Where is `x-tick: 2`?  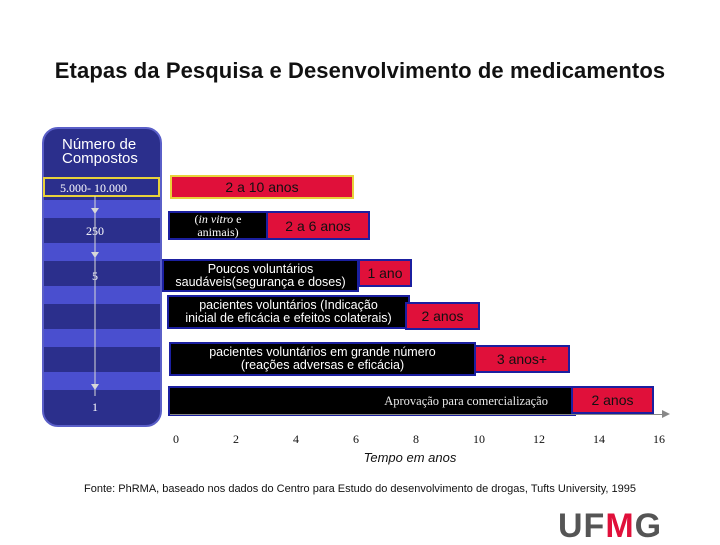 x-tick: 2 is located at coordinates (236, 439).